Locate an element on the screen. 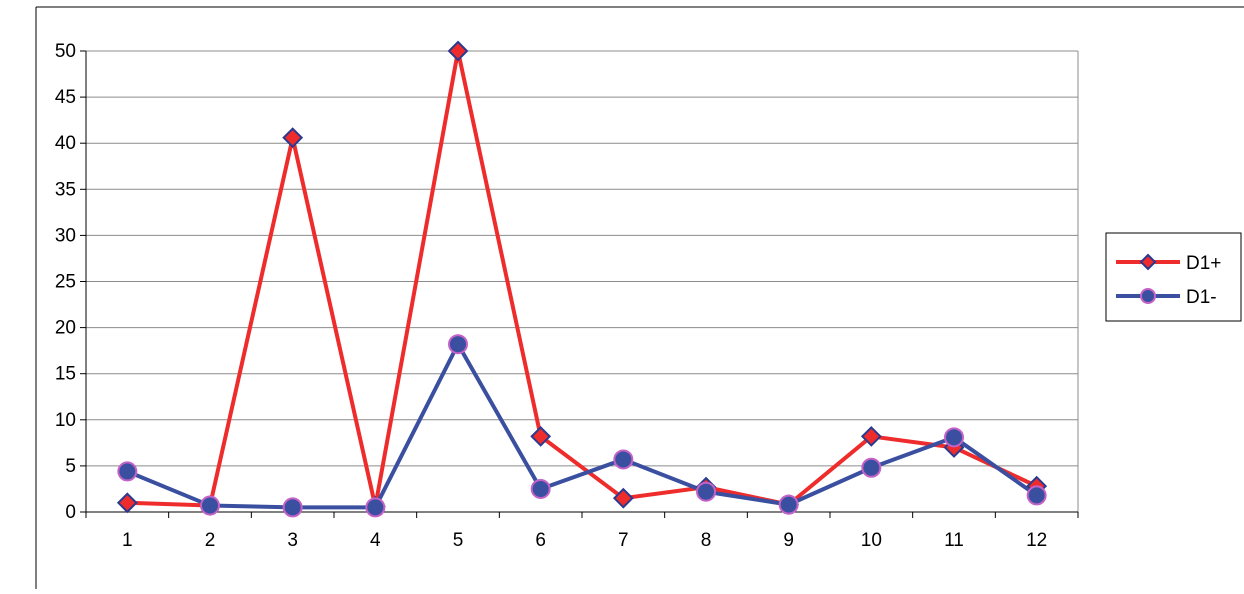  legend-diamond-marker is located at coordinates (1148, 262).